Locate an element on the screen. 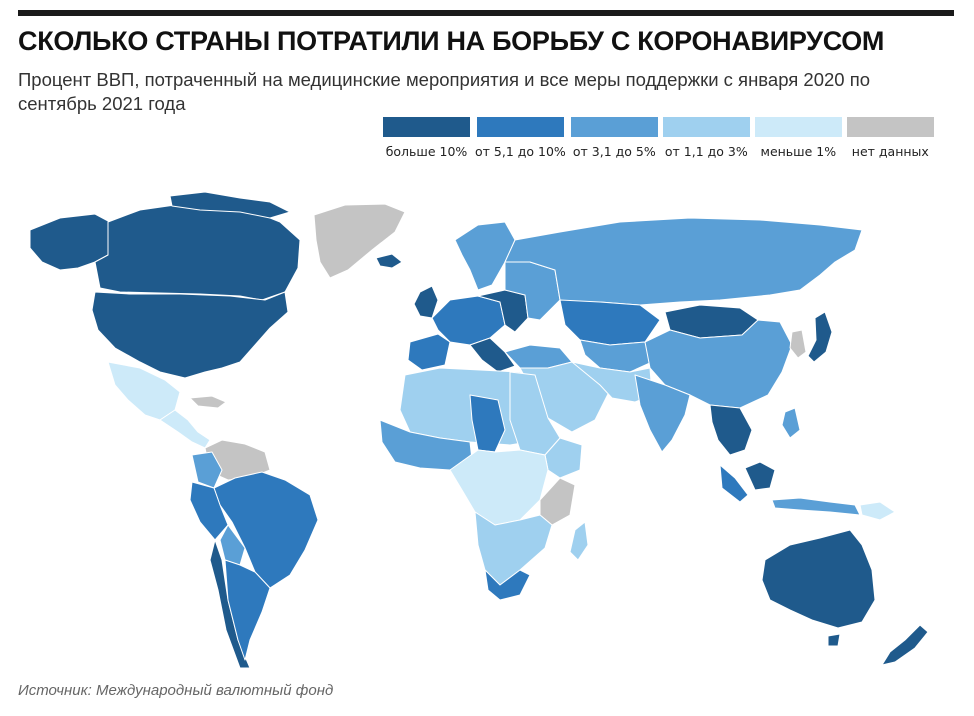  region-philippines is located at coordinates (791, 423).